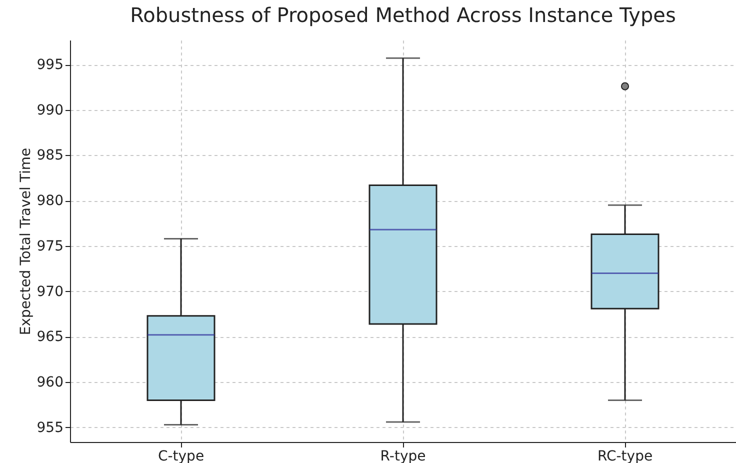  I want to click on y-tick-label: 955, so click(50, 428).